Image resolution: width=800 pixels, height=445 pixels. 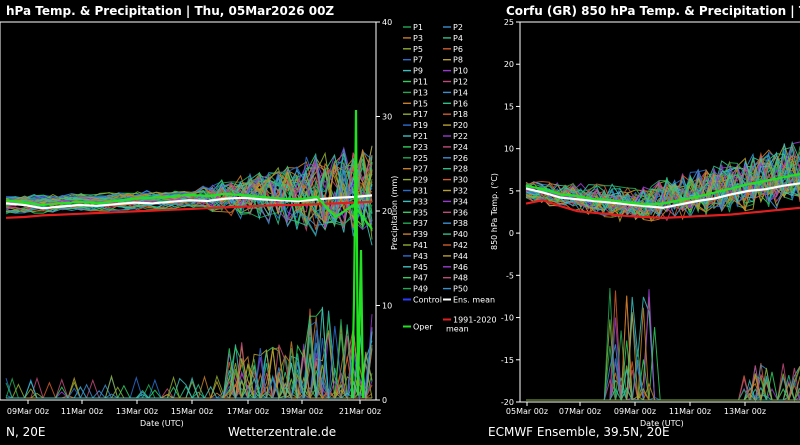 What do you see at coordinates (474, 300) in the screenshot?
I see `legend-ens-mean-label: Ens. mean` at bounding box center [474, 300].